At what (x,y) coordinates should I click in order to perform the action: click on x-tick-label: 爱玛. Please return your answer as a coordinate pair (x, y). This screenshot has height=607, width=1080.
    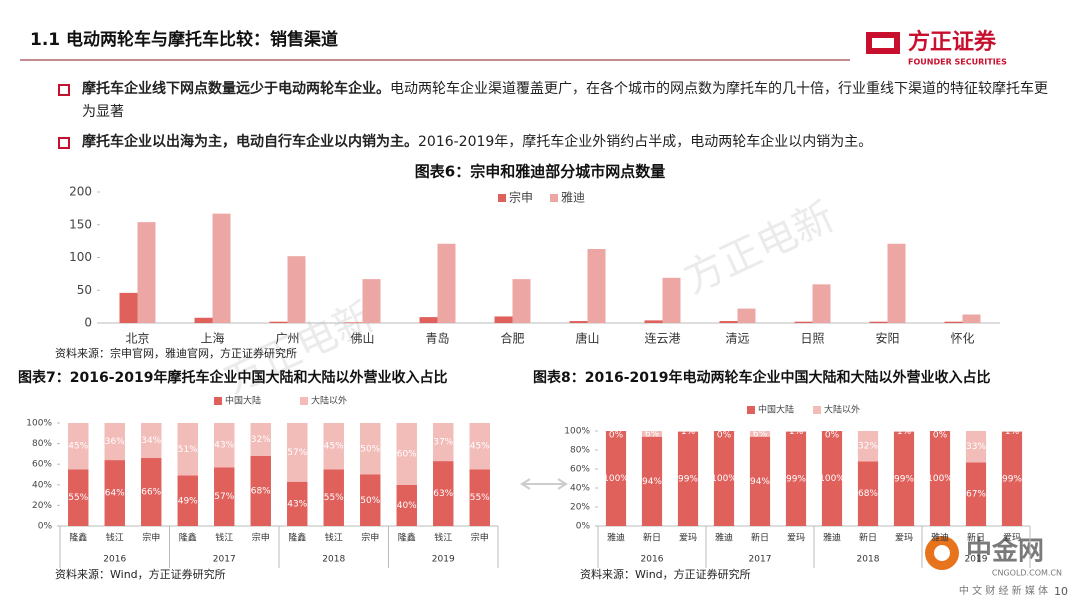
    Looking at the image, I should click on (1012, 538).